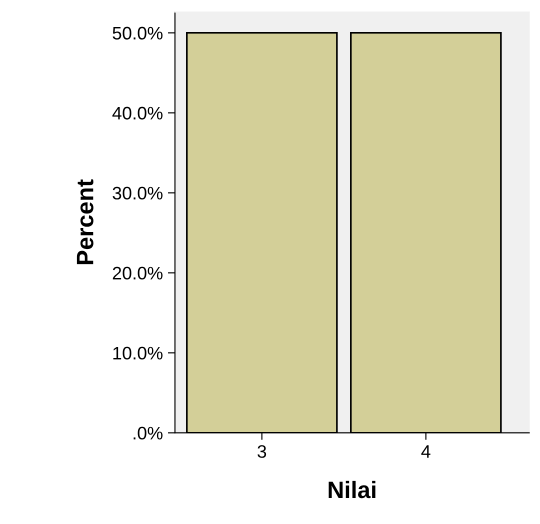  Describe the element at coordinates (352, 489) in the screenshot. I see `x-axis-title: Nilai` at that location.